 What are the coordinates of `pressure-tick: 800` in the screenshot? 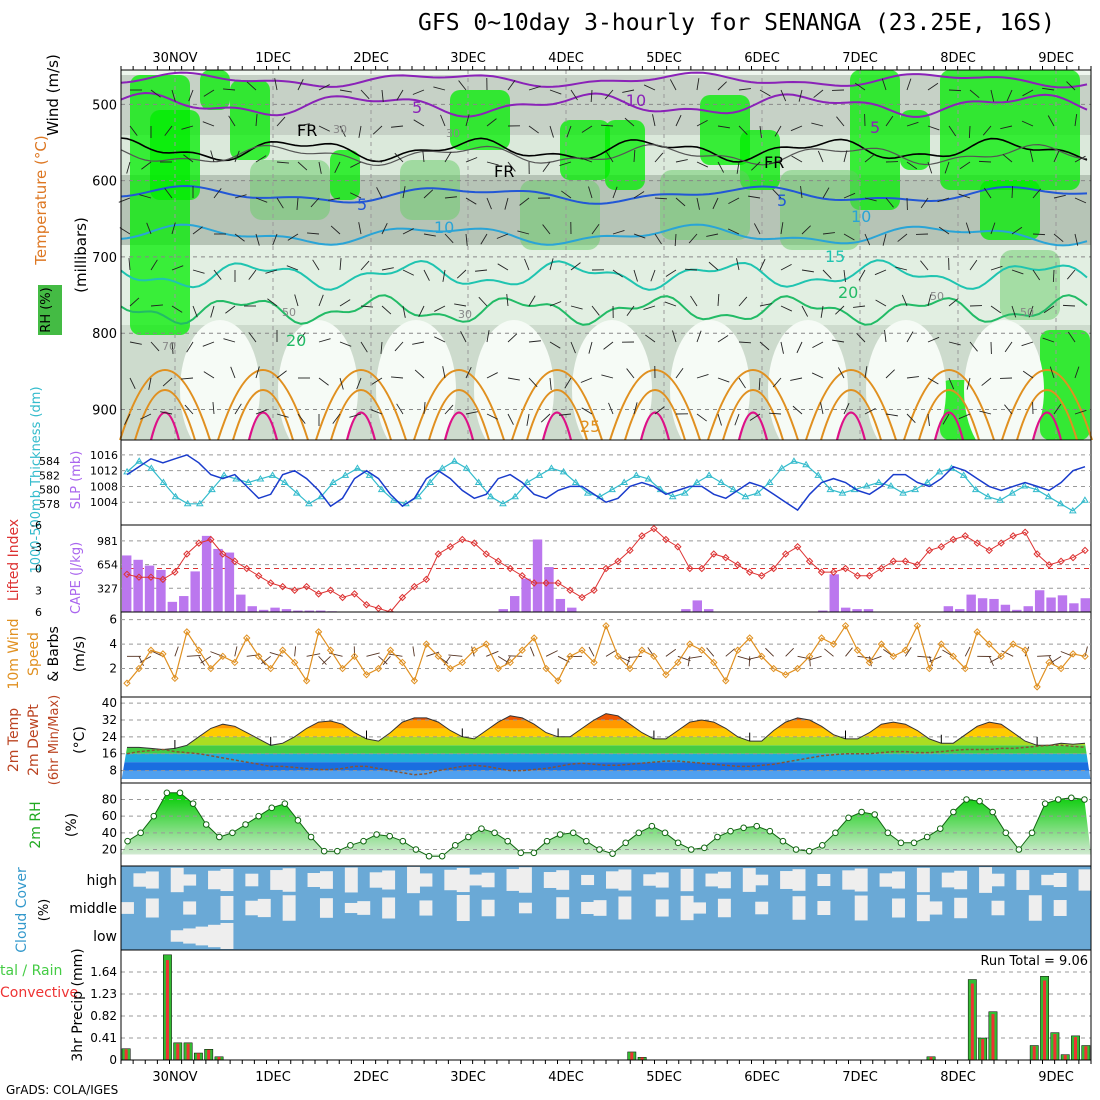 It's located at (104, 334).